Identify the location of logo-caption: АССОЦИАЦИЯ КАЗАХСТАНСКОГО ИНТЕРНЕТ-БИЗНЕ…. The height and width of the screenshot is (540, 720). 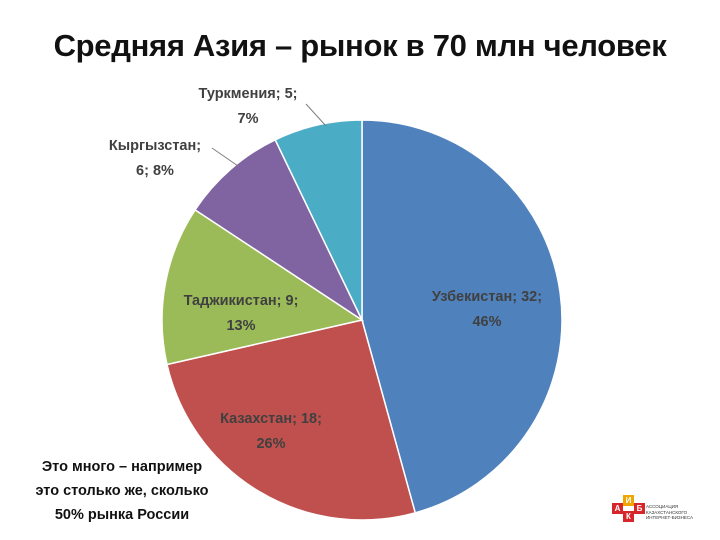
(682, 512).